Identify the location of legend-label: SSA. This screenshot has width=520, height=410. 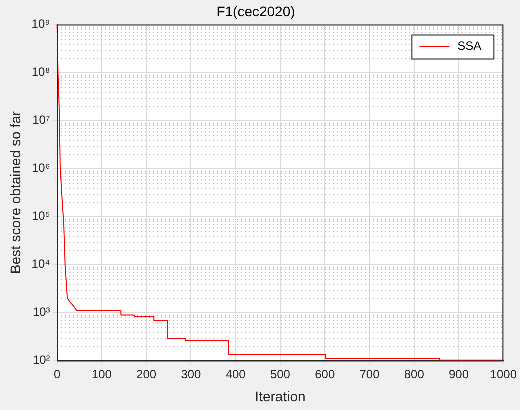
(470, 46).